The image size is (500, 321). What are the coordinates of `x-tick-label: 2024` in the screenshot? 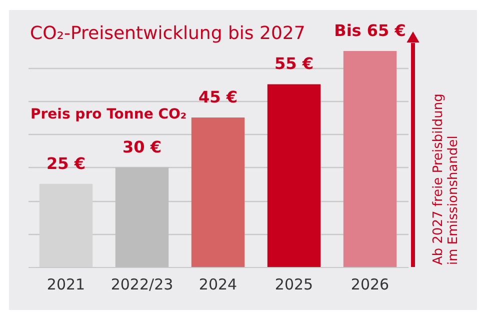 It's located at (218, 285).